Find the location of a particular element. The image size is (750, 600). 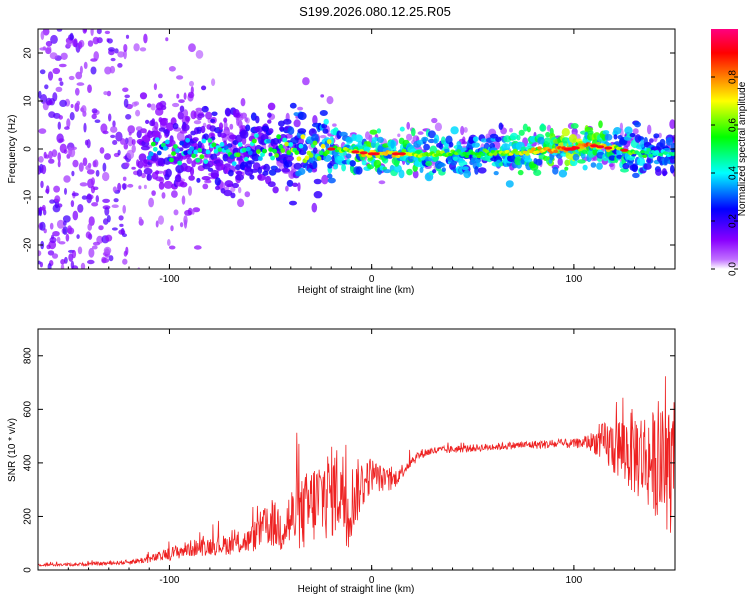

y-tick-label: 200 is located at coordinates (28, 516).